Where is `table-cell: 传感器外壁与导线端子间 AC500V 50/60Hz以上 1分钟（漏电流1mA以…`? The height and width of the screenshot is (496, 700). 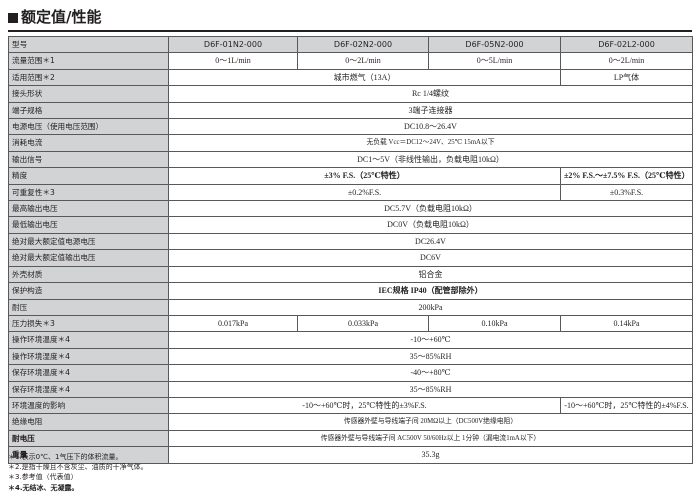 table-cell: 传感器外壁与导线端子间 AC500V 50/60Hz以上 1分钟（漏电流1mA以… is located at coordinates (430, 438).